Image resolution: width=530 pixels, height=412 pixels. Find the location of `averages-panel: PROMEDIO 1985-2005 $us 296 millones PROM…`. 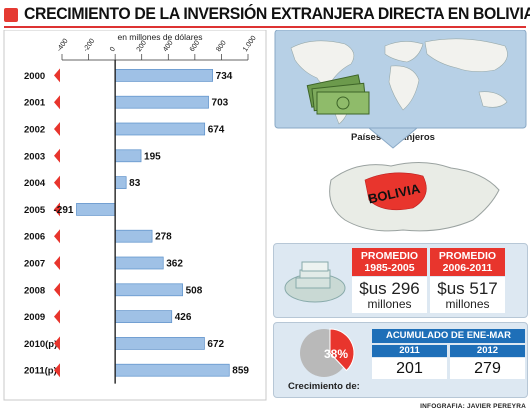

averages-panel: PROMEDIO 1985-2005 $us 296 millones PROM… is located at coordinates (400, 280).